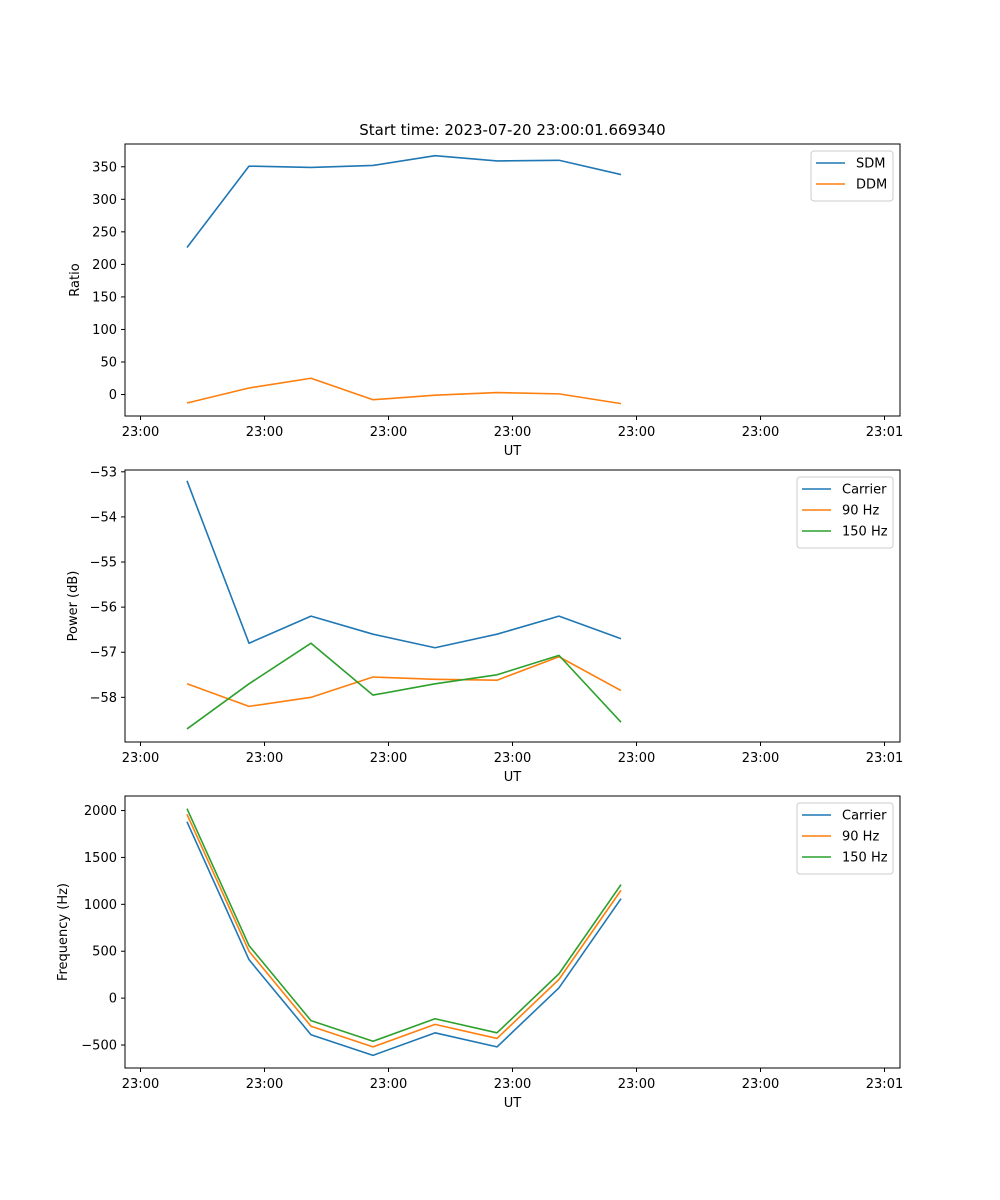 This screenshot has height=1200, width=1000. Describe the element at coordinates (100, 811) in the screenshot. I see `y-tick-label: 2000` at that location.